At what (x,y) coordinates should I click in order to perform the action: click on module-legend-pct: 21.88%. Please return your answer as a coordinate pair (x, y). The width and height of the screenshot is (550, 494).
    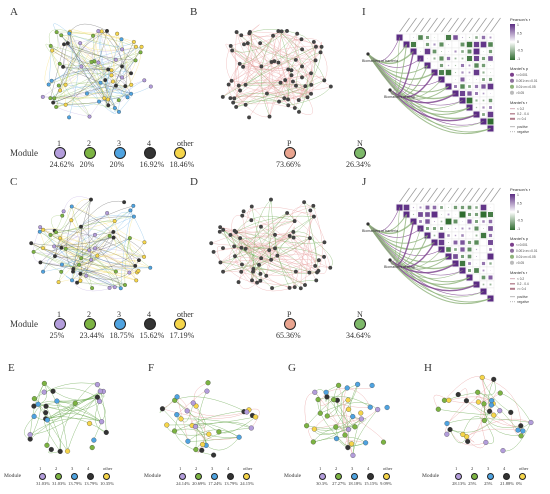
    Looking at the image, I should click on (507, 483).